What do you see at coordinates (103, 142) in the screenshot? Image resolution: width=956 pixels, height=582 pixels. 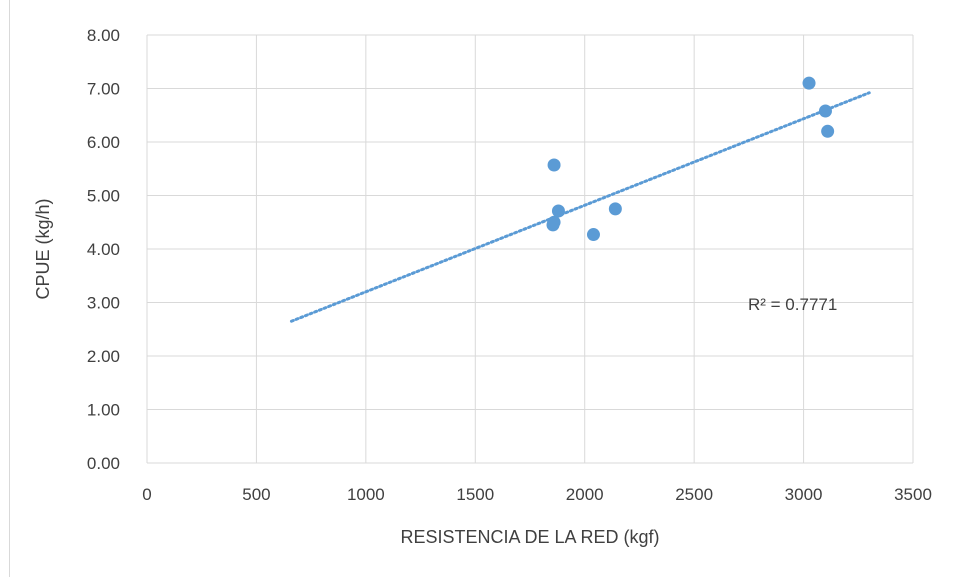 I see `y-tick-label: 6.00` at bounding box center [103, 142].